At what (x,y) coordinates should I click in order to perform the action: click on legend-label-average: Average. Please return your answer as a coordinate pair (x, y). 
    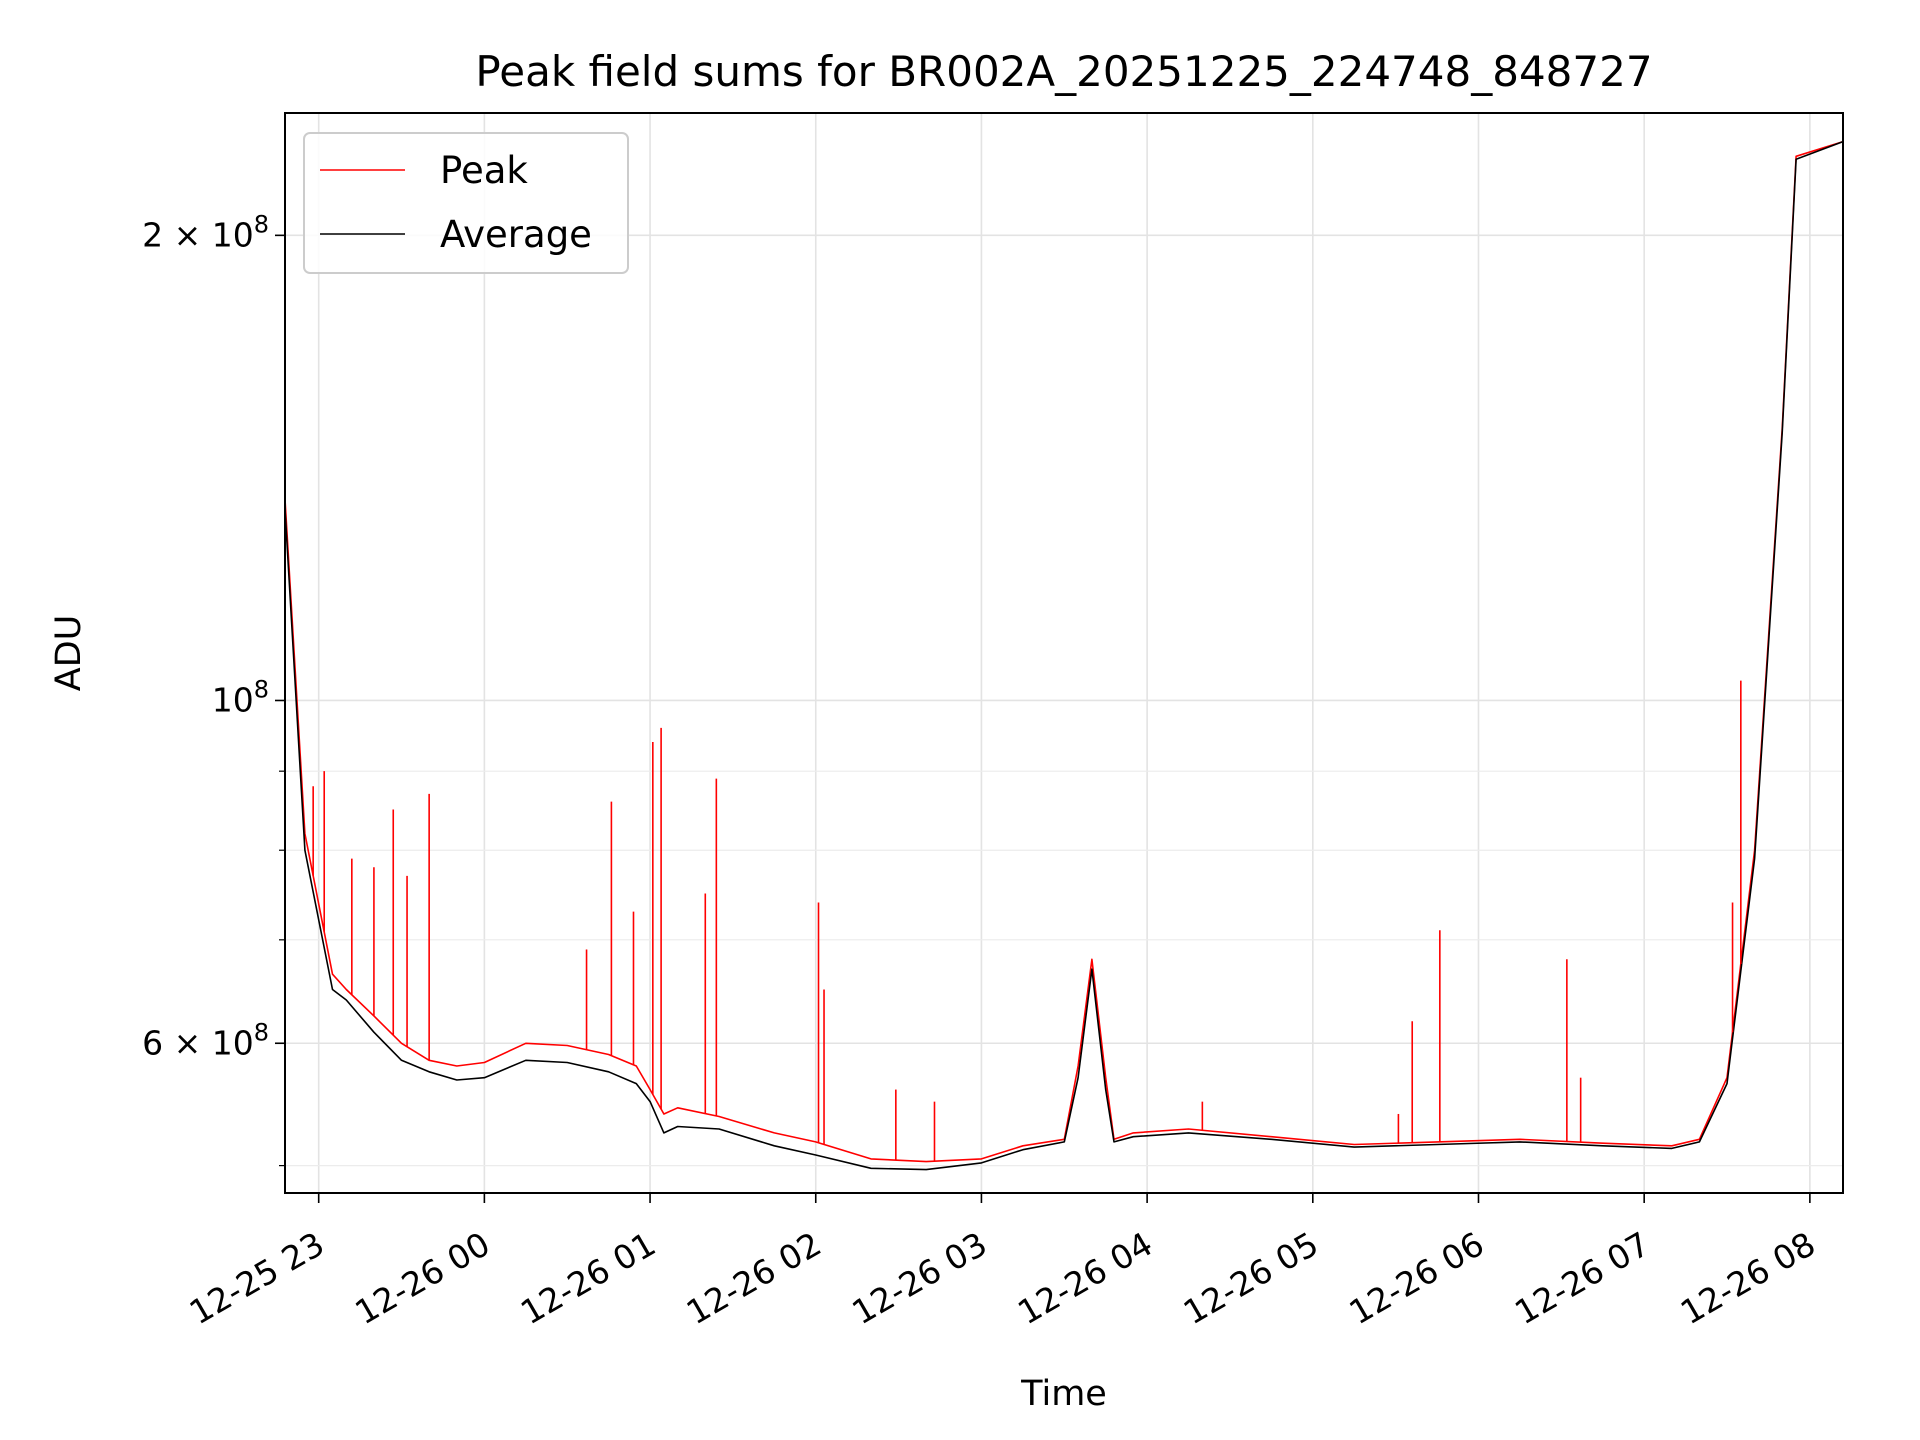
    Looking at the image, I should click on (516, 234).